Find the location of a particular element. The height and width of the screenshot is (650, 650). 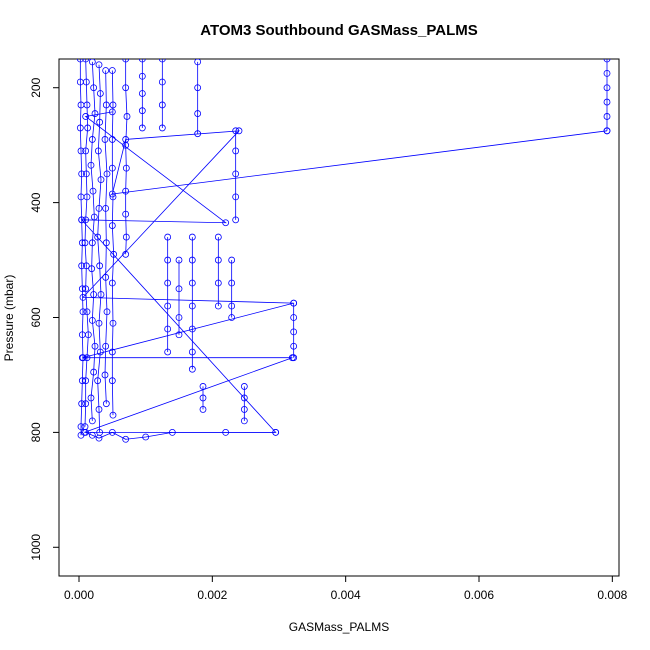

series-profile-0.0032 is located at coordinates (294, 330).